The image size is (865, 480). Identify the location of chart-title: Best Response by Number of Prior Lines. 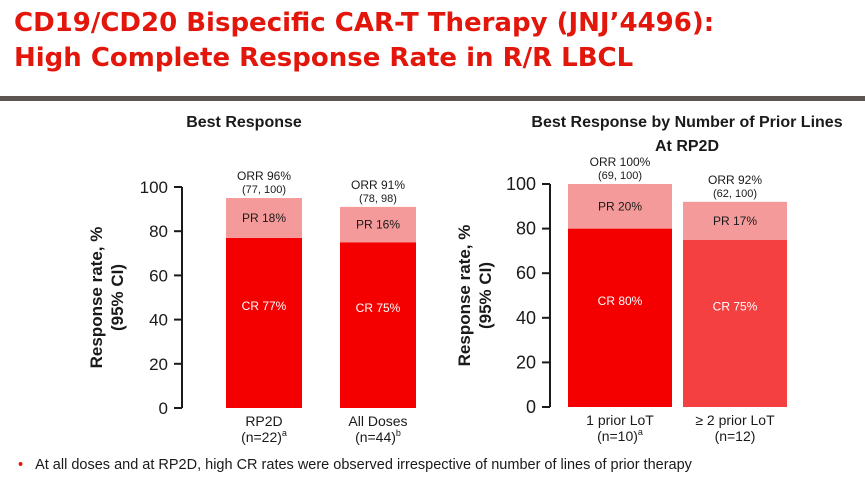
(686, 122).